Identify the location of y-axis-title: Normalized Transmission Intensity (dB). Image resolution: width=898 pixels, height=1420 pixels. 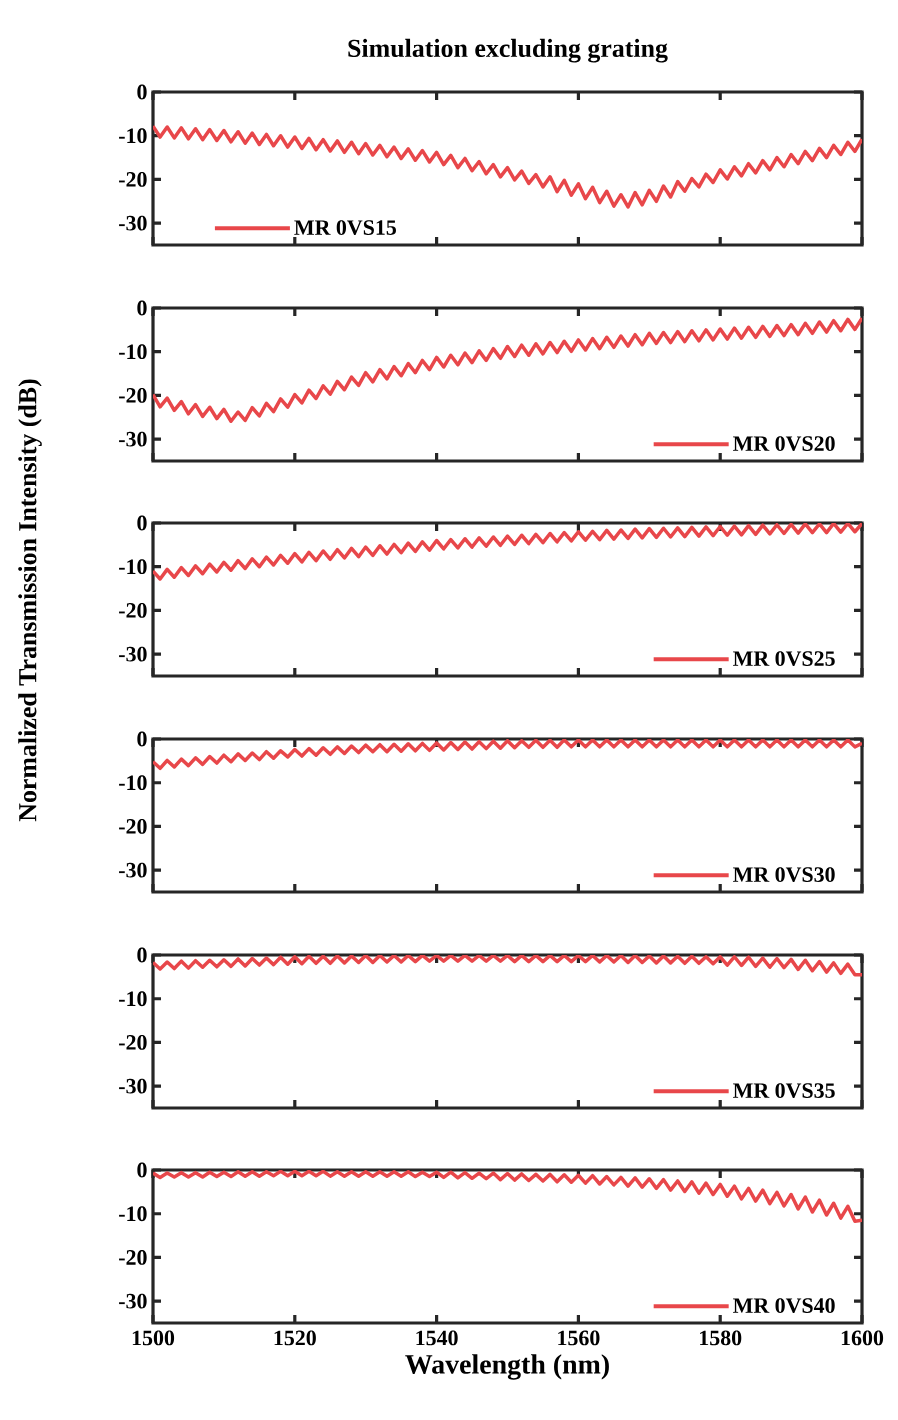
(30, 600).